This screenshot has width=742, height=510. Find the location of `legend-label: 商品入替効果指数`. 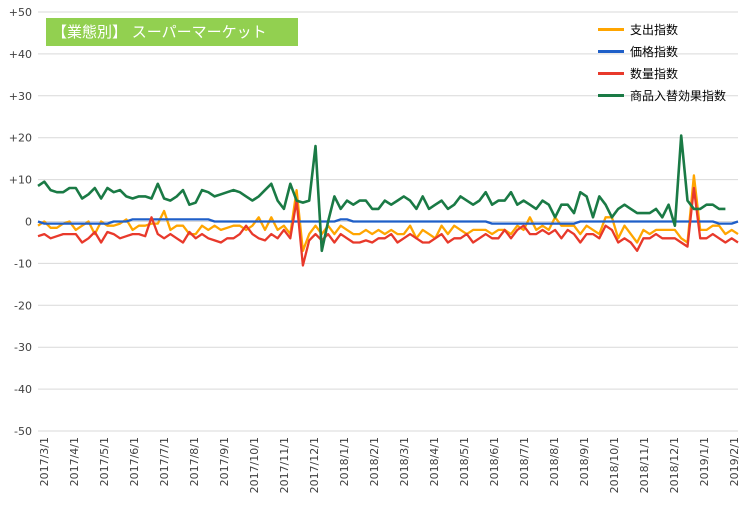

legend-label: 商品入替効果指数 is located at coordinates (678, 95).